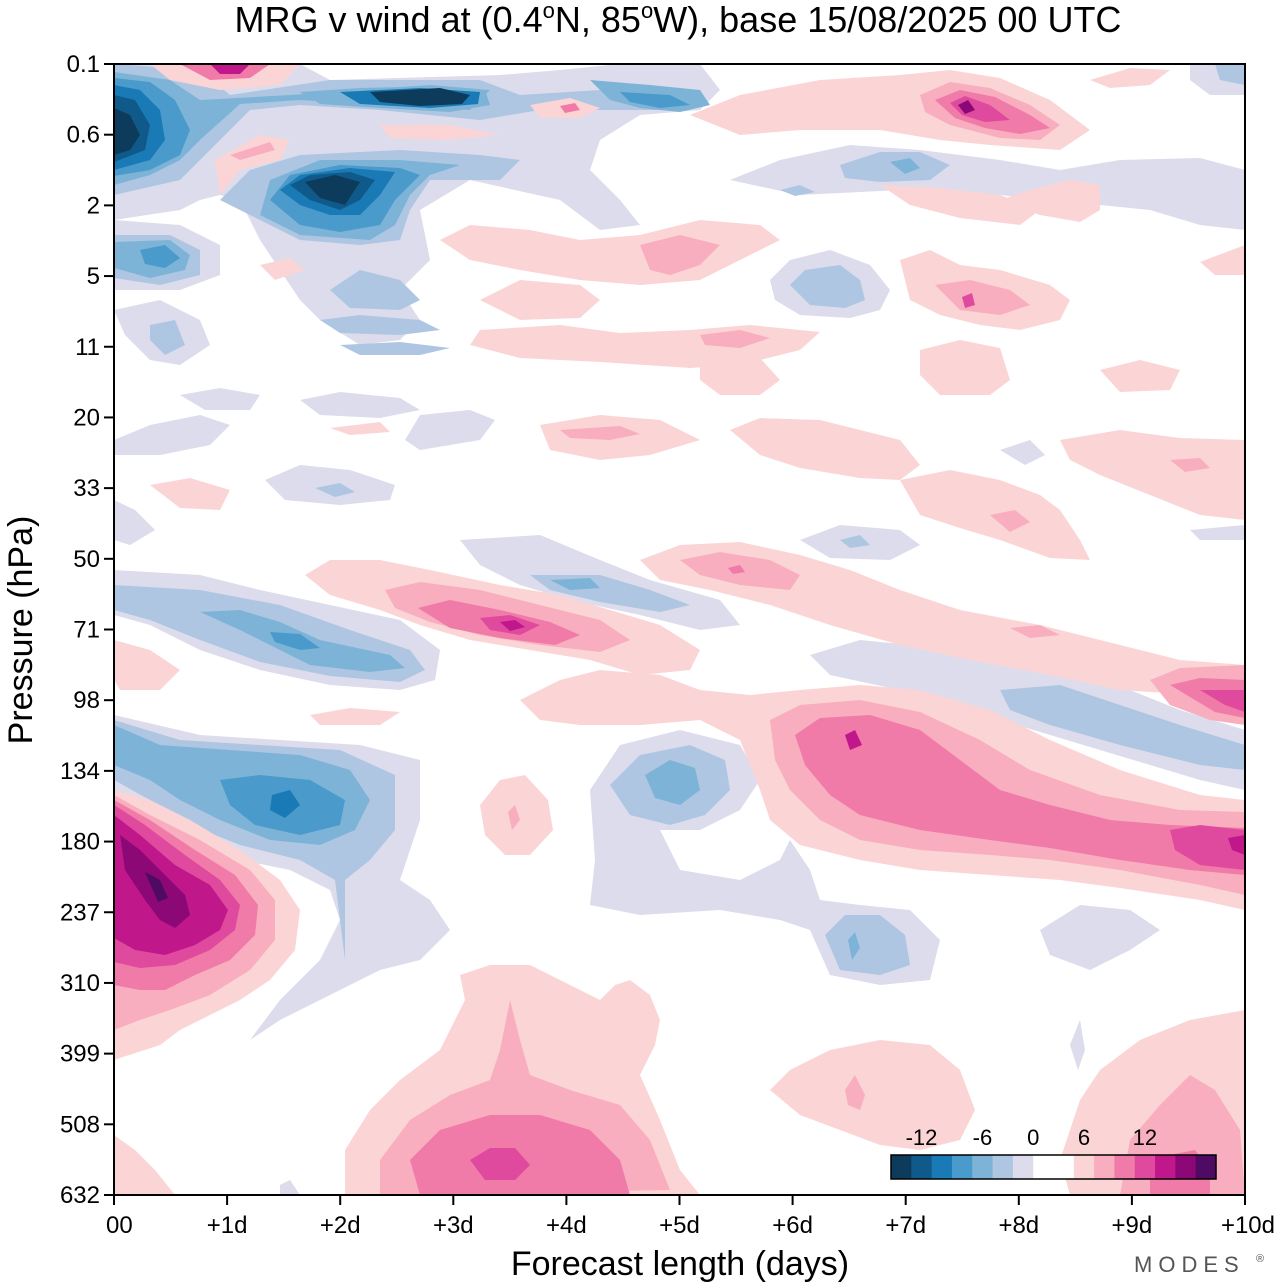 The image size is (1280, 1286). Describe the element at coordinates (1084, 1137) in the screenshot. I see `colorbar-label: 6` at that location.